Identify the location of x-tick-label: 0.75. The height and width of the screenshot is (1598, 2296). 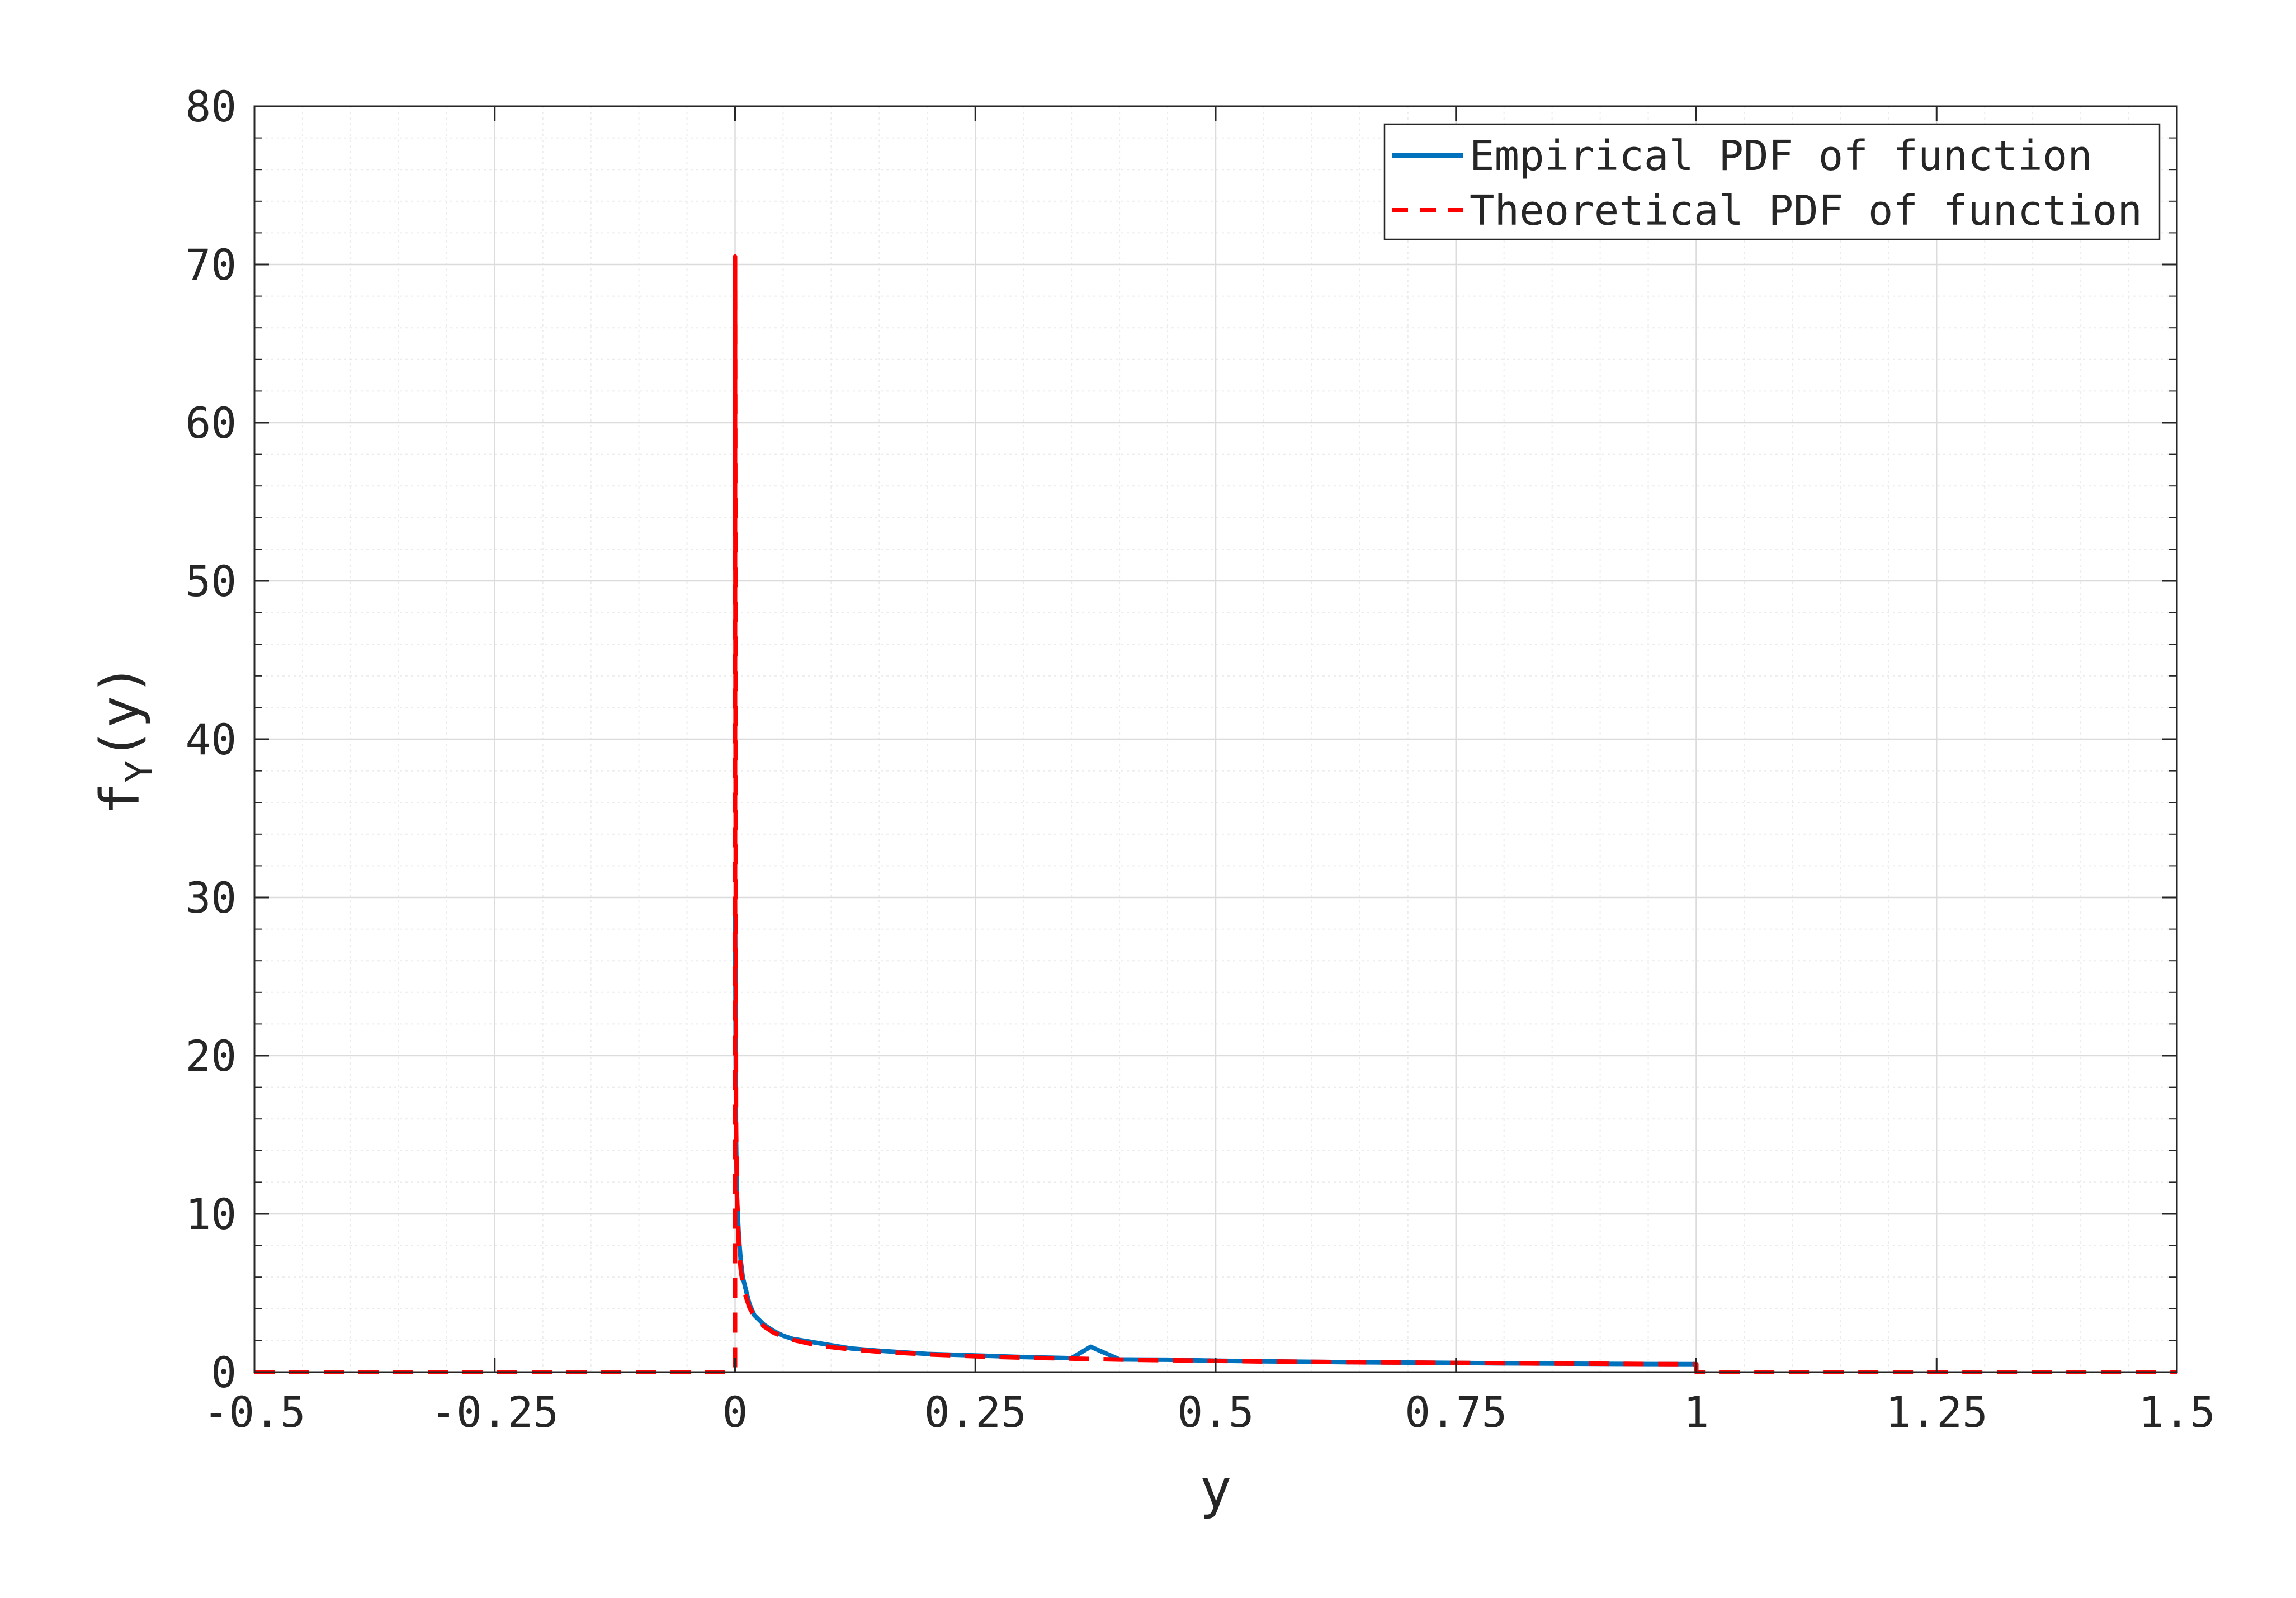
(1456, 1412).